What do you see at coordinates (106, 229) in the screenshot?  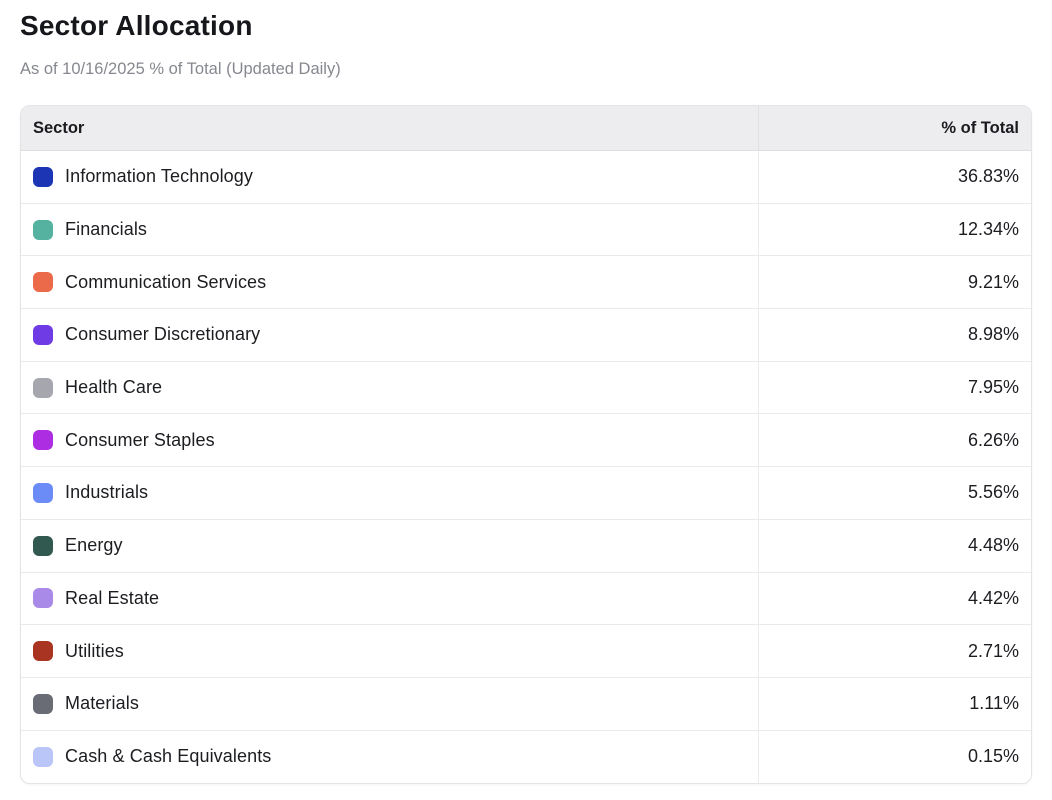 I see `sector-name: Financials` at bounding box center [106, 229].